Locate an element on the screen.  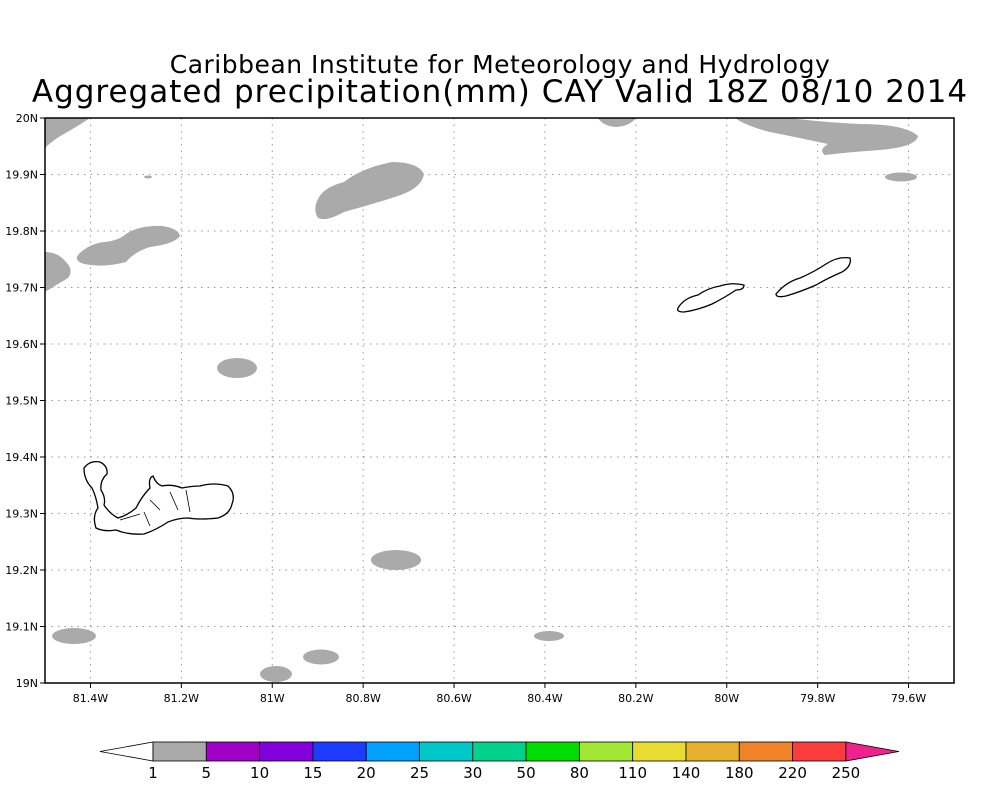
x-tick-label: 80W is located at coordinates (726, 698).